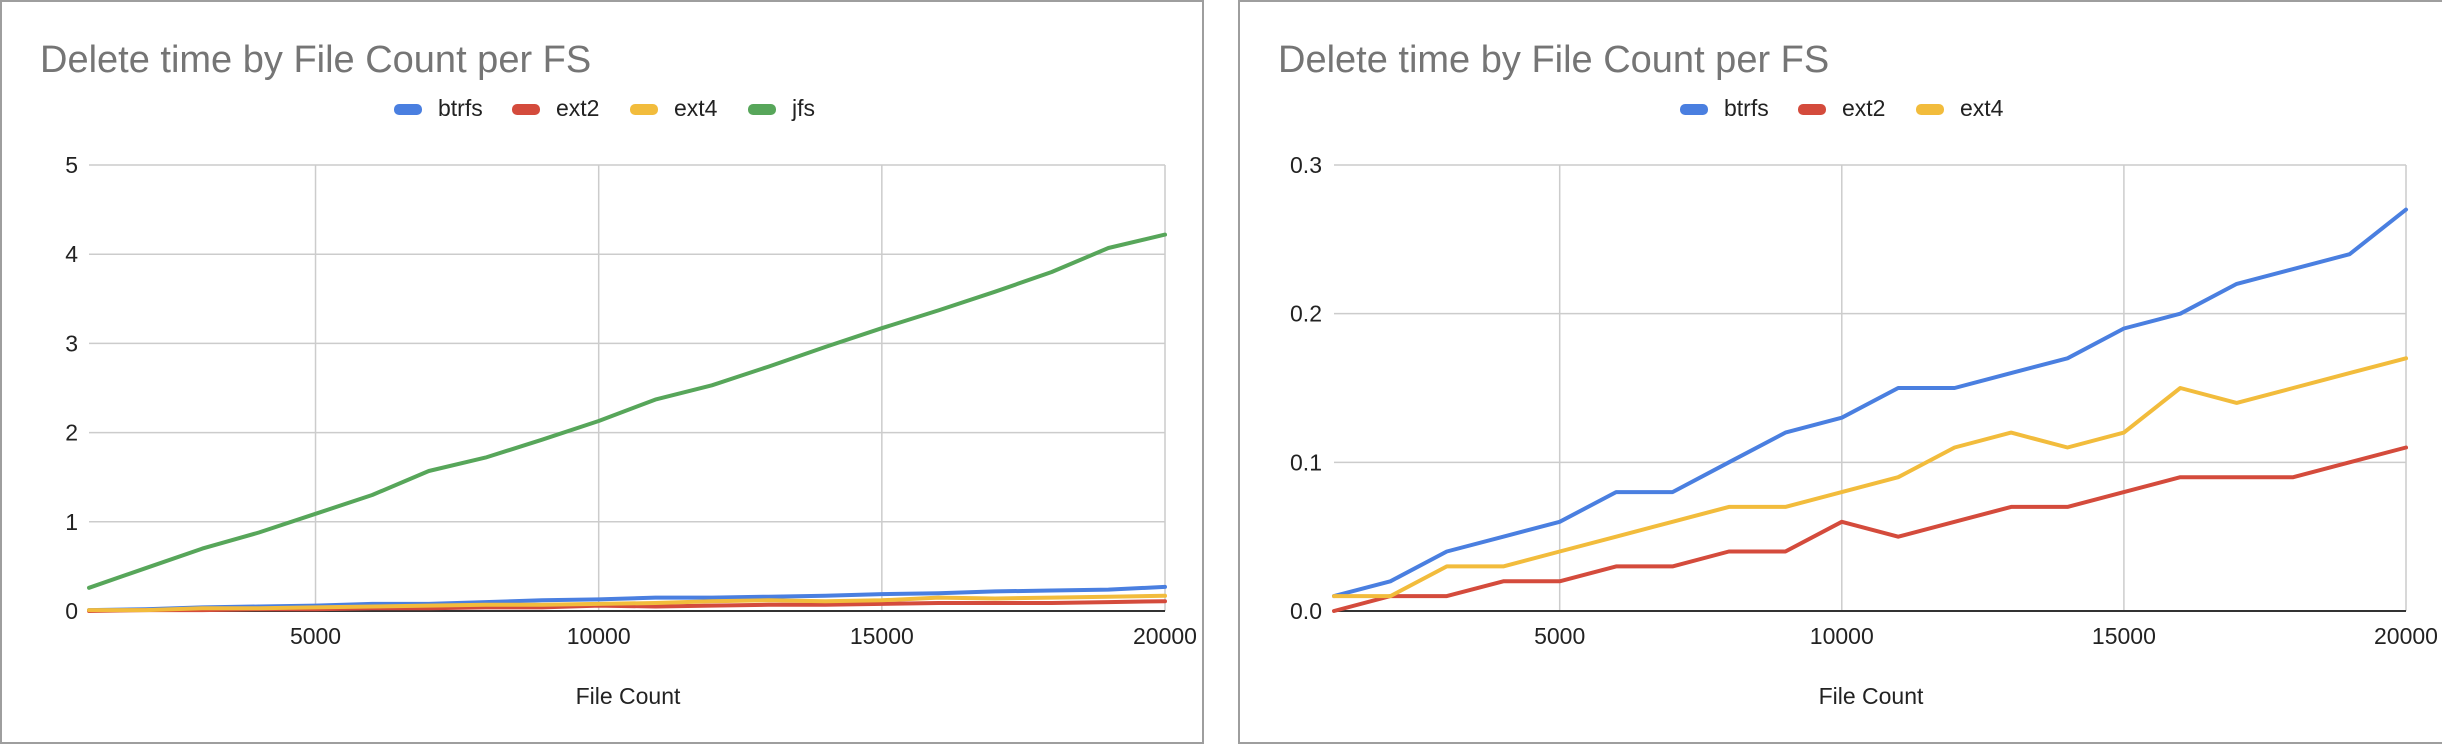 The image size is (2442, 746). What do you see at coordinates (762, 109) in the screenshot?
I see `legend-swatch-jfs` at bounding box center [762, 109].